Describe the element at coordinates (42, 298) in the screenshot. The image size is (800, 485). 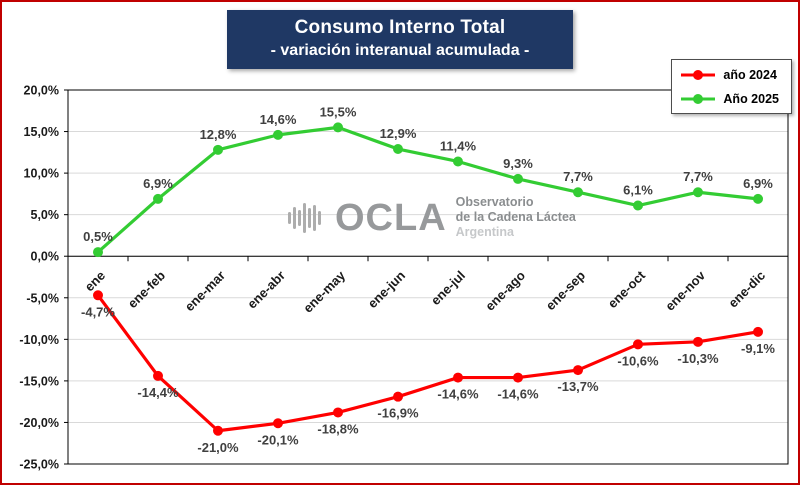
I see `y-tick-label: -5,0%` at that location.